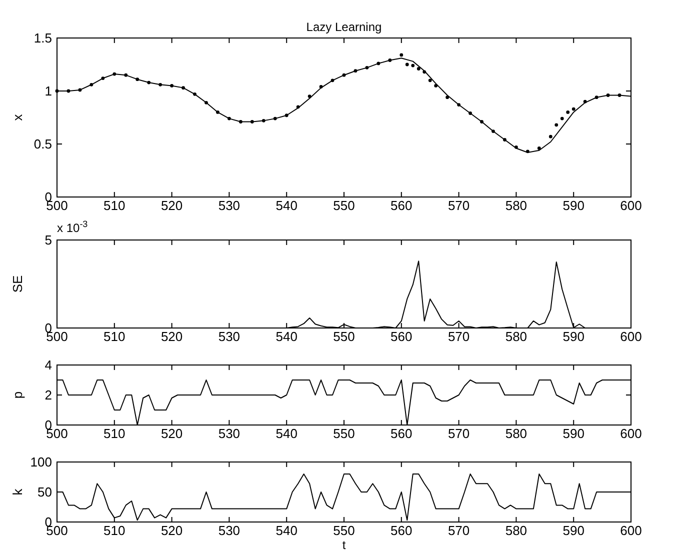 The image size is (686, 558). What do you see at coordinates (48, 91) in the screenshot?
I see `y-tick-label: 1` at bounding box center [48, 91].